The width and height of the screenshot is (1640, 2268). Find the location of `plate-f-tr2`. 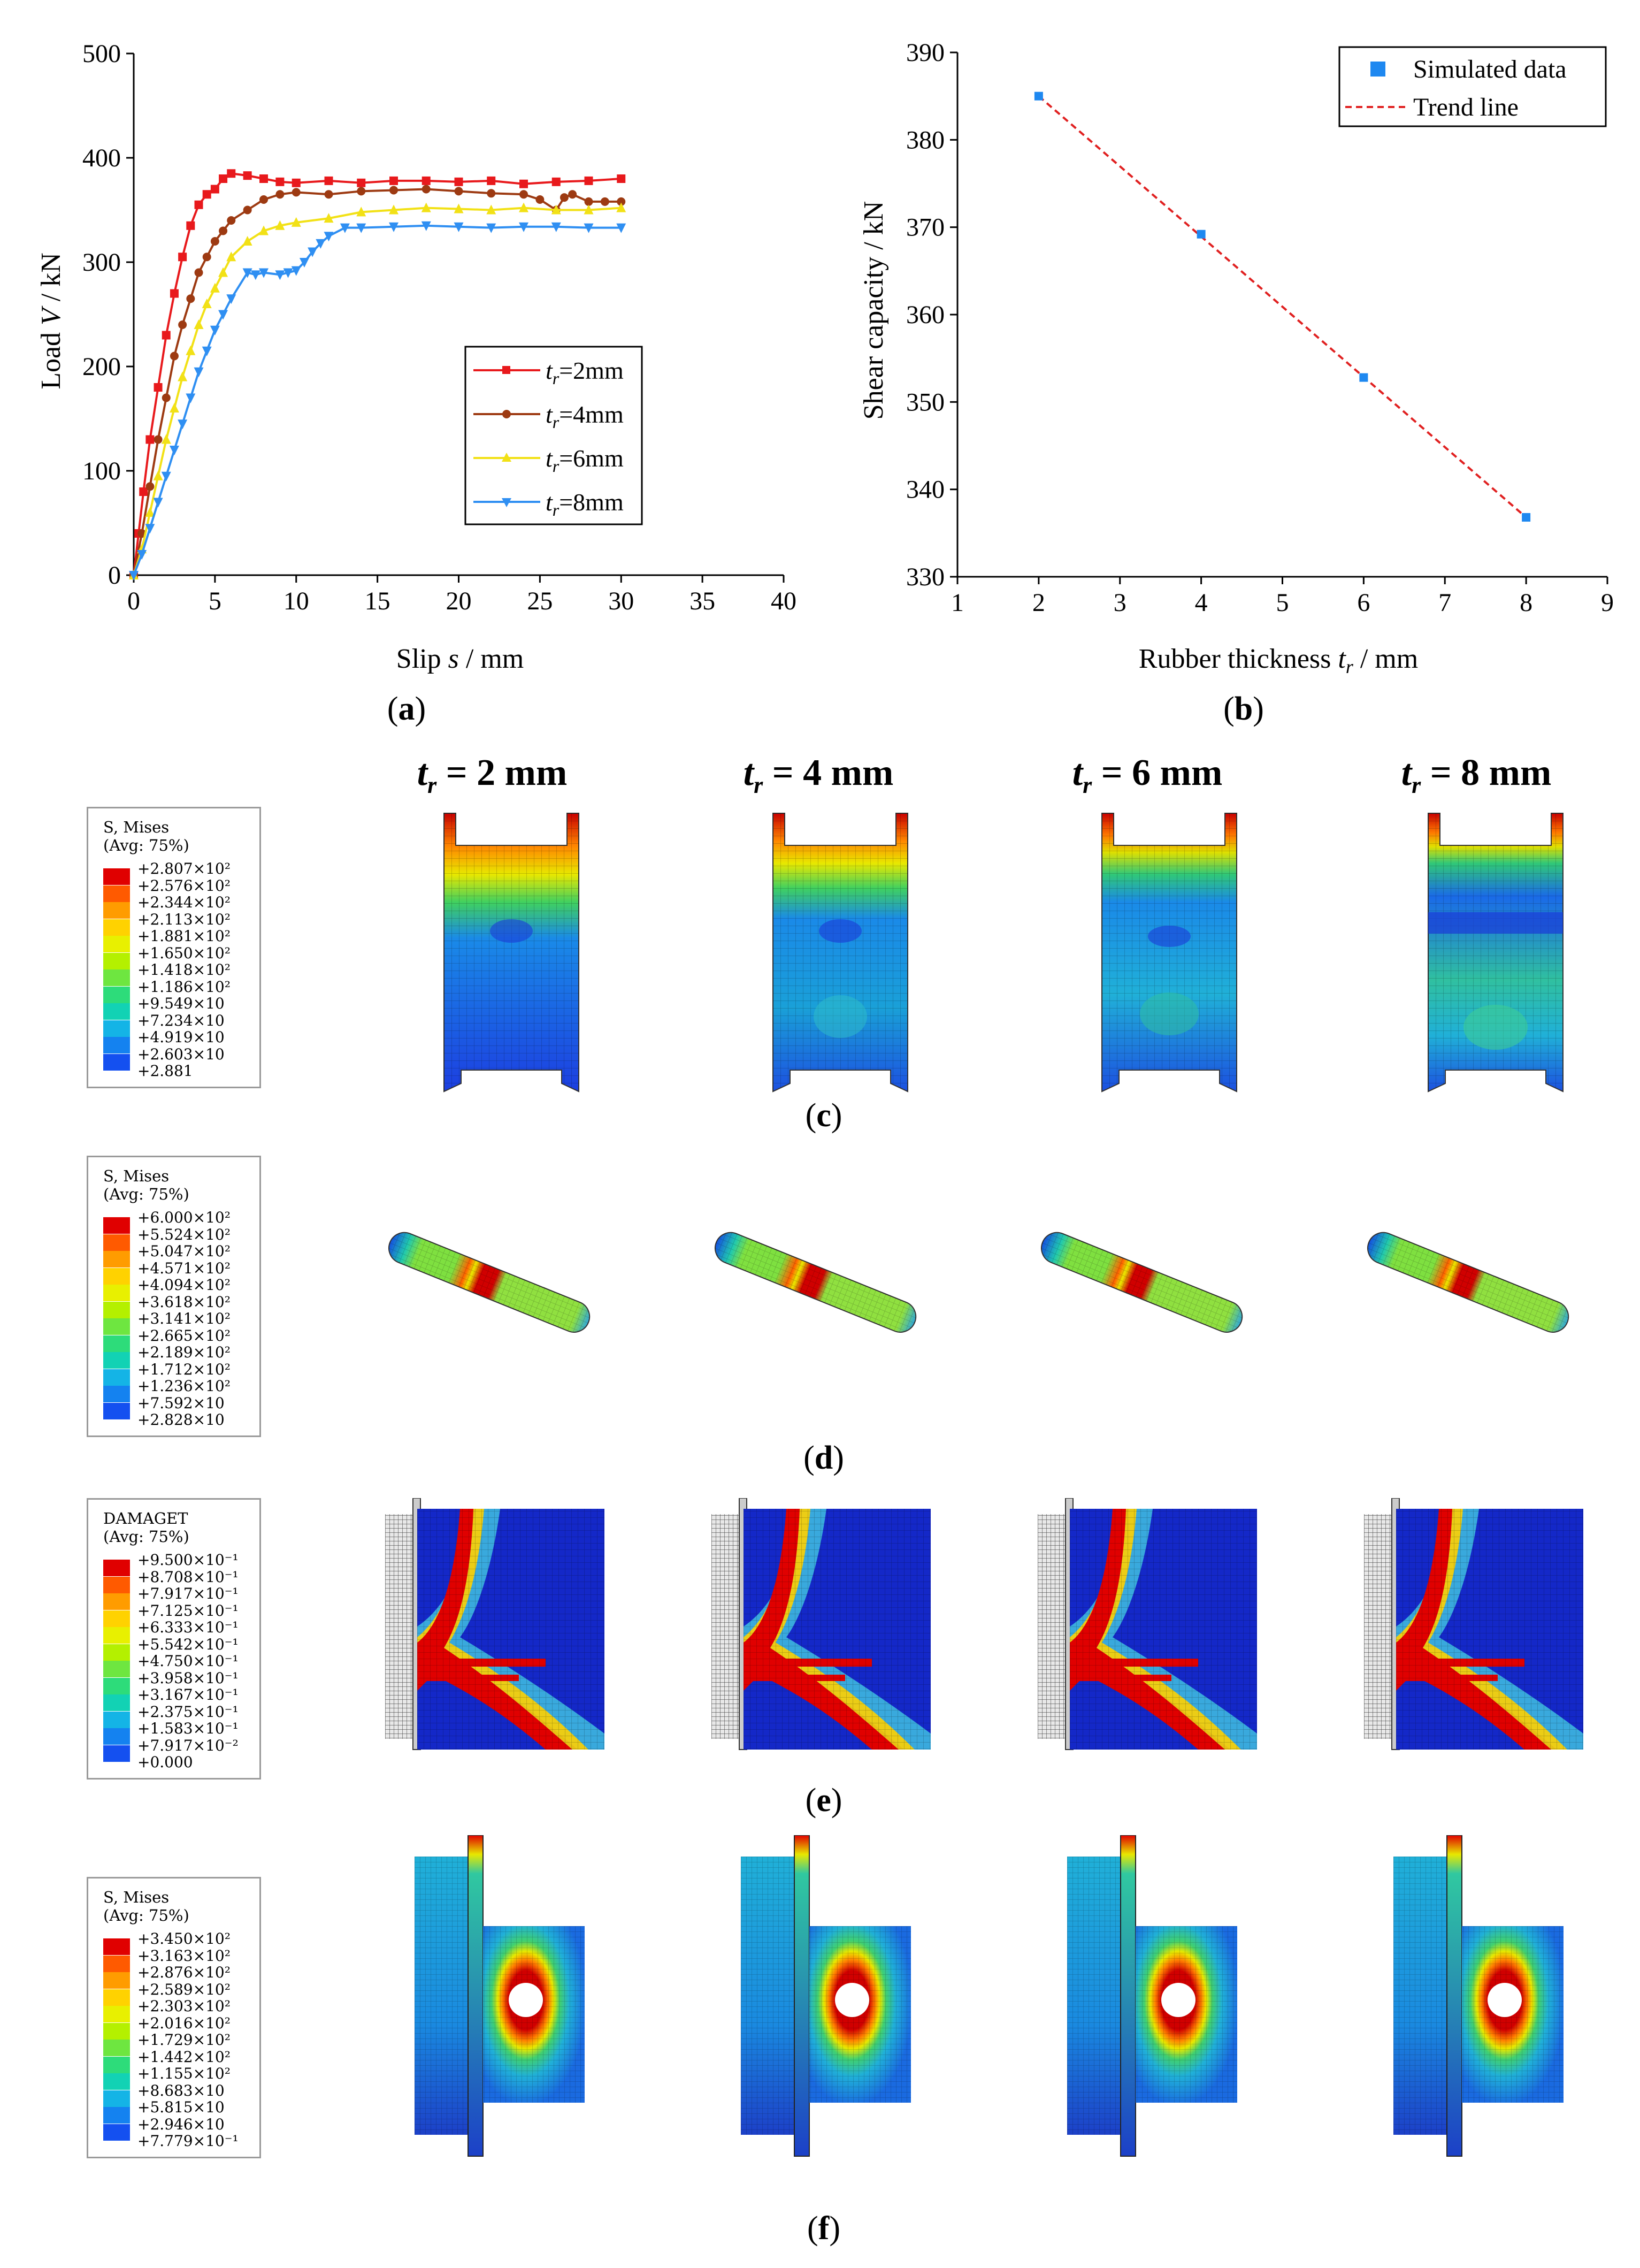

plate-f-tr2 is located at coordinates (499, 1996).